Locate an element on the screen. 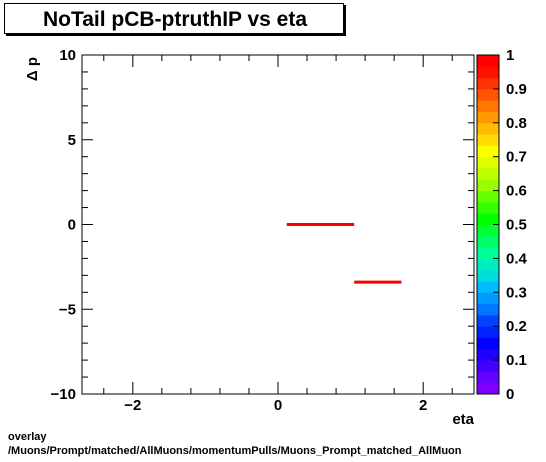 This screenshot has width=546, height=462. x-tick-label: −2 is located at coordinates (132, 405).